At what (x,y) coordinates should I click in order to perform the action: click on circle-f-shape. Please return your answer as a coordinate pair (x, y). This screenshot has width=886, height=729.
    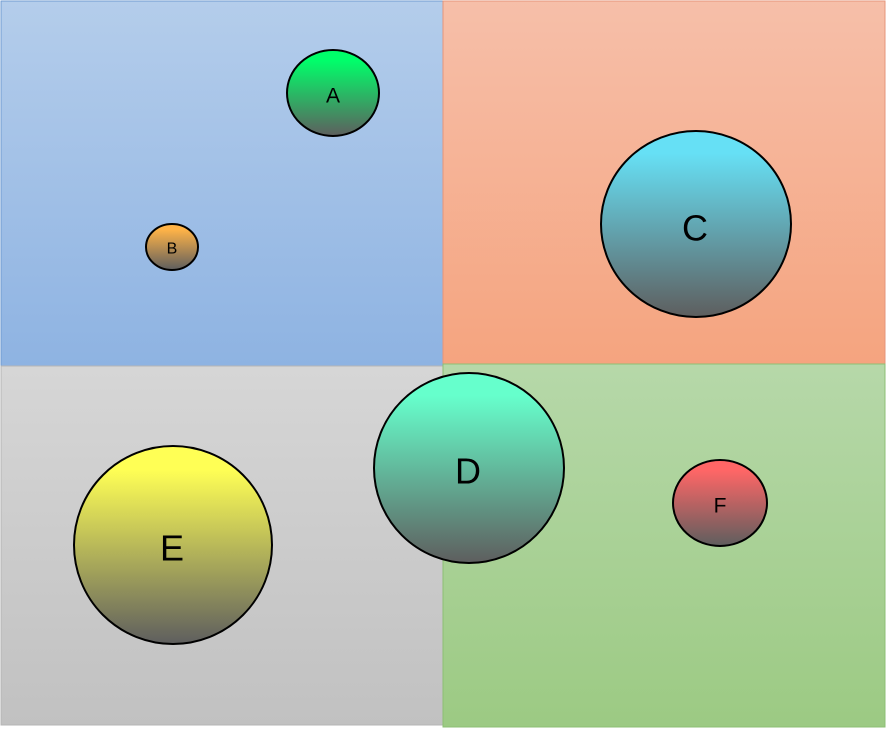
    Looking at the image, I should click on (720, 503).